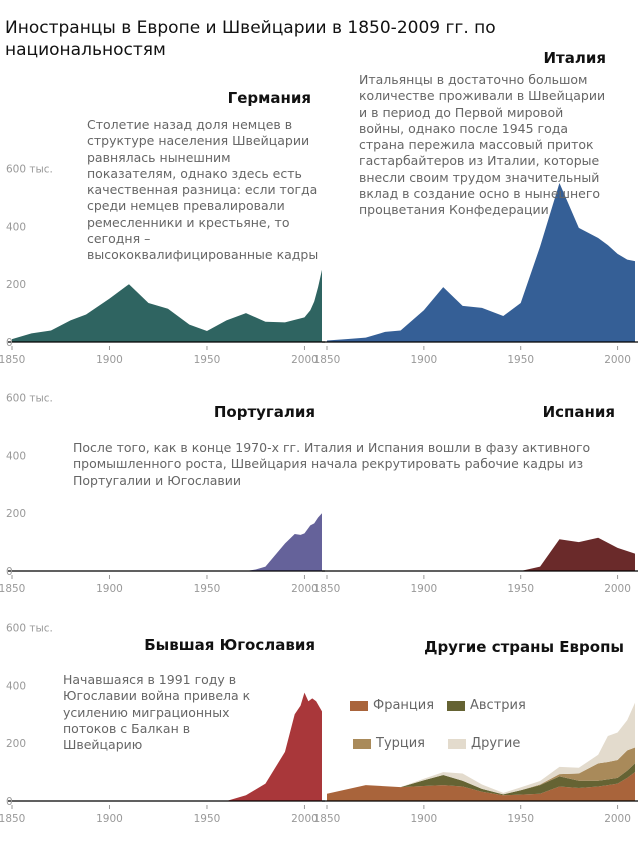 This screenshot has height=859, width=640. Describe the element at coordinates (167, 305) in the screenshot. I see `area-Германия` at that location.